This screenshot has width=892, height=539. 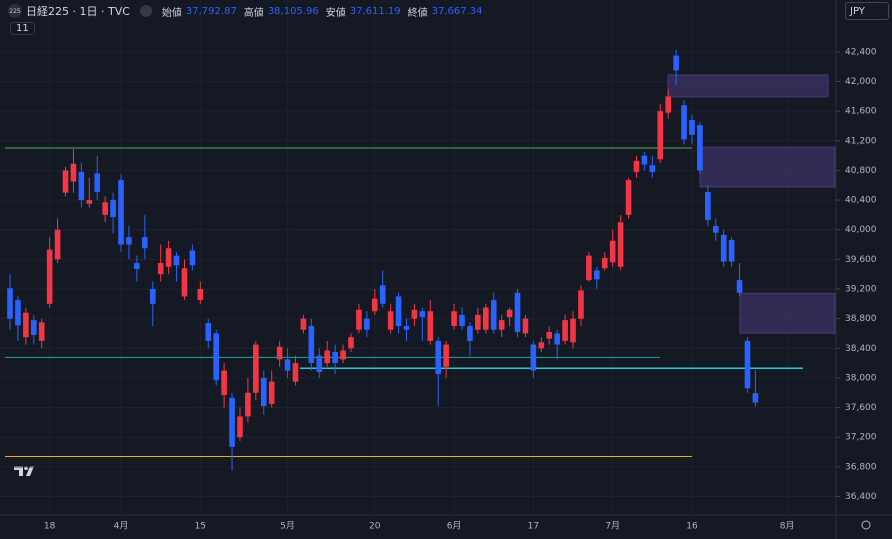 What do you see at coordinates (692, 527) in the screenshot?
I see `x-tick-label: 16` at bounding box center [692, 527].